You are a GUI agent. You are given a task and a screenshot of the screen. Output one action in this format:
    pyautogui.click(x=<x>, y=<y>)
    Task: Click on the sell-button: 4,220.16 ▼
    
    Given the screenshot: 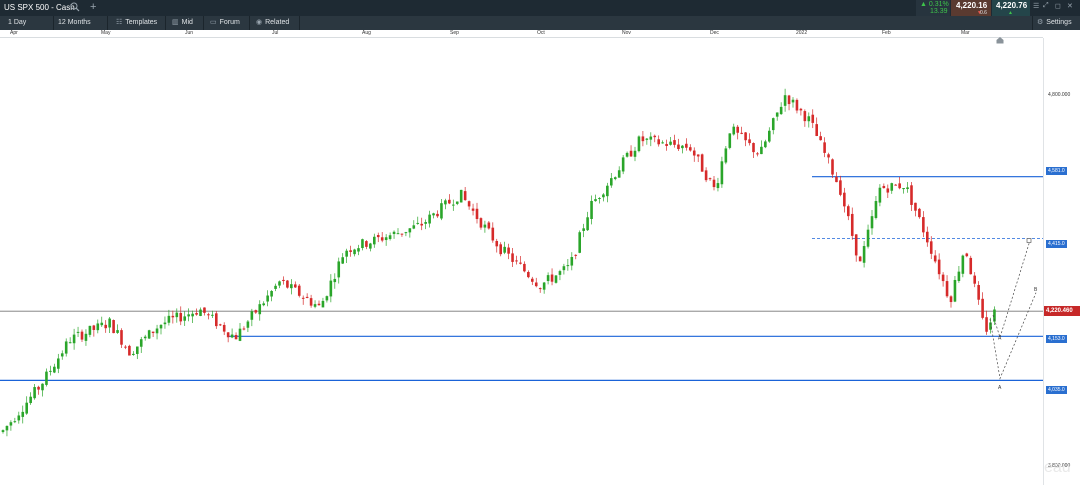 What is the action you would take?
    pyautogui.click(x=971, y=8)
    